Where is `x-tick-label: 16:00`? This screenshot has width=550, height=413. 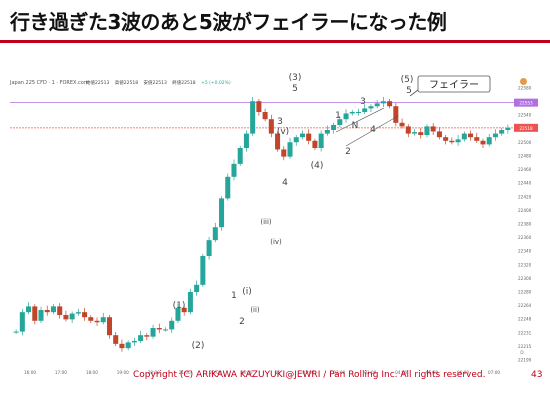
x-tick-label: 16:00 is located at coordinates (30, 372).